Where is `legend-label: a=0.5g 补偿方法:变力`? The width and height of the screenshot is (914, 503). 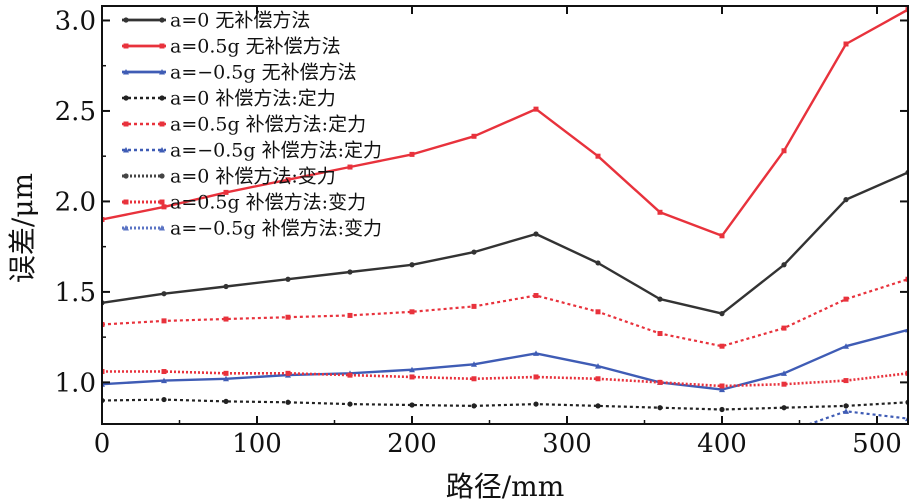
legend-label: a=0.5g 补偿方法:变力 is located at coordinates (268, 203).